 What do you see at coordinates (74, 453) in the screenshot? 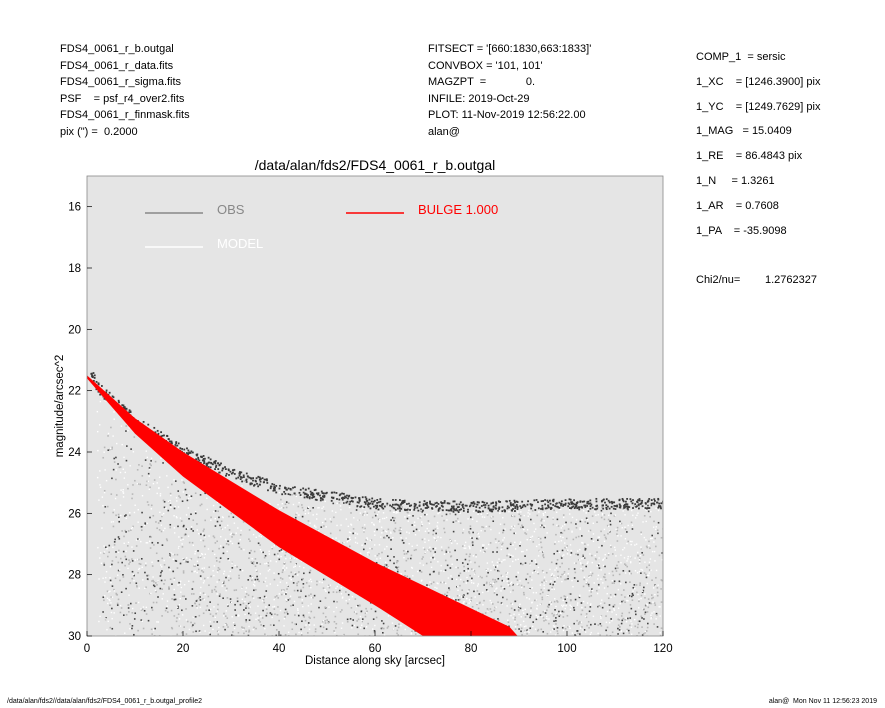
I see `y-tick-label: 24` at bounding box center [74, 453].